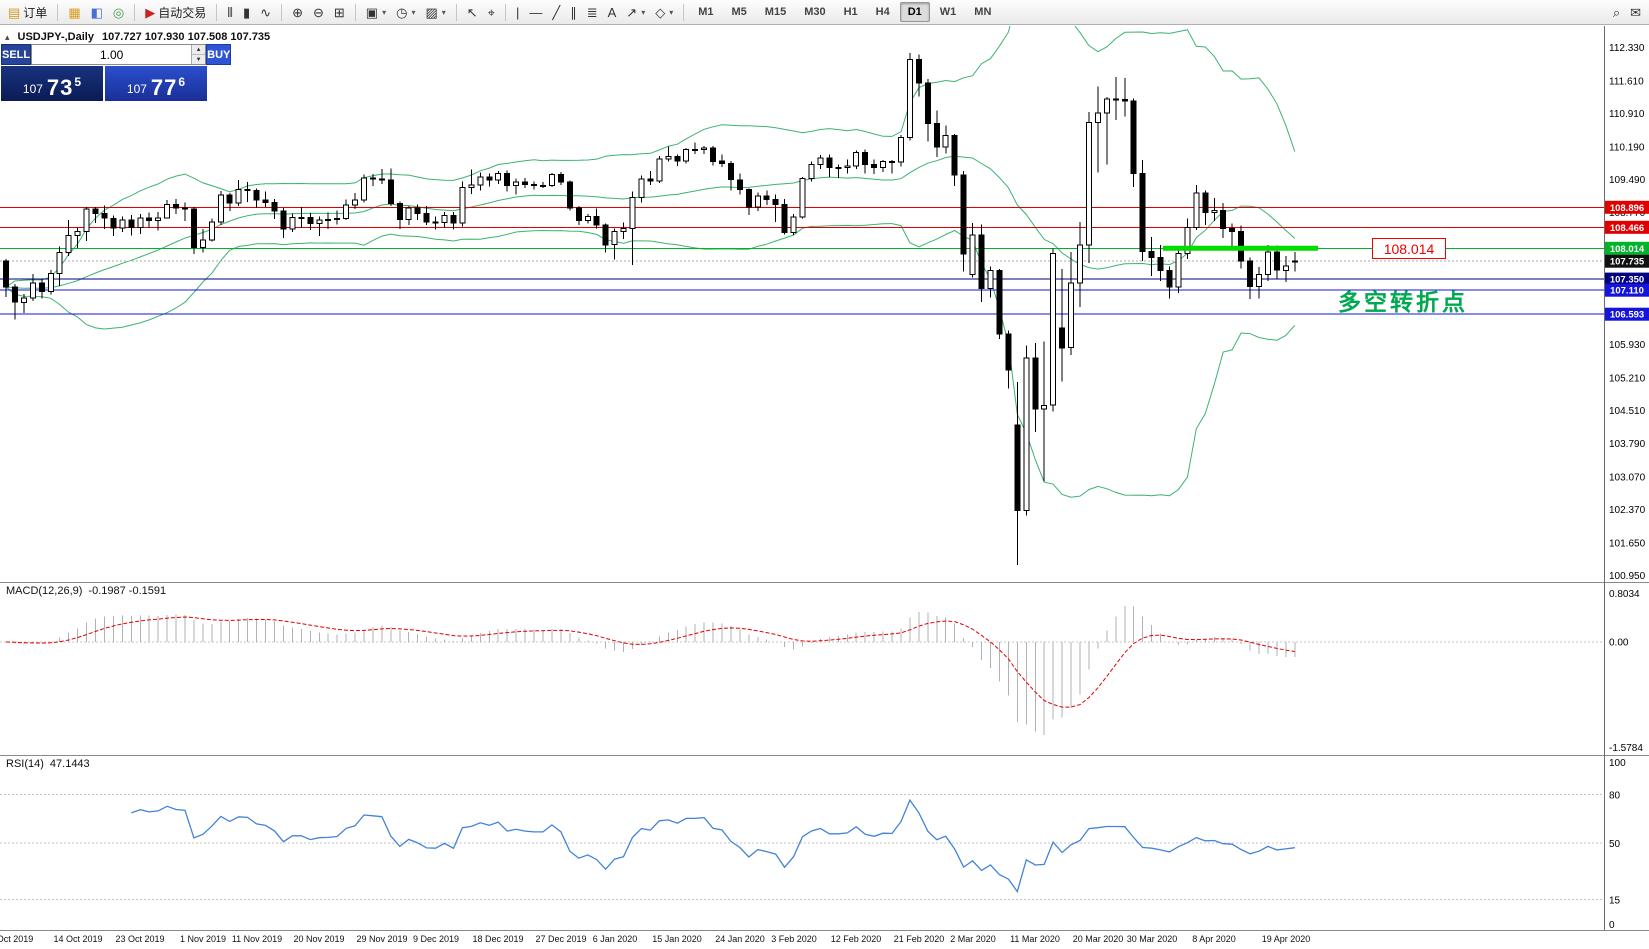 The image size is (1649, 949). I want to click on fibonacci-button: ≣, so click(592, 12).